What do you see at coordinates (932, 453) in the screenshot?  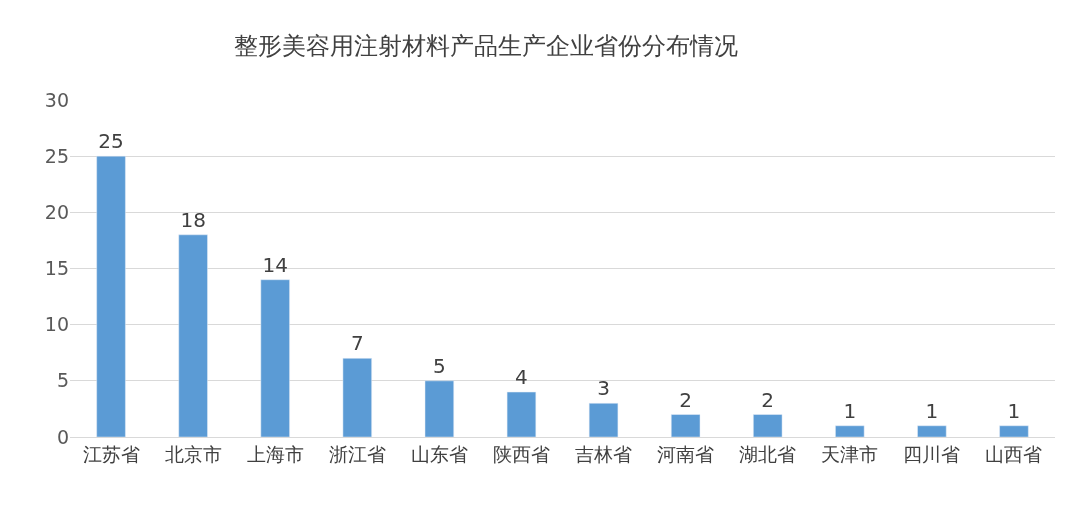 I see `x-tick-label: 四川省` at bounding box center [932, 453].